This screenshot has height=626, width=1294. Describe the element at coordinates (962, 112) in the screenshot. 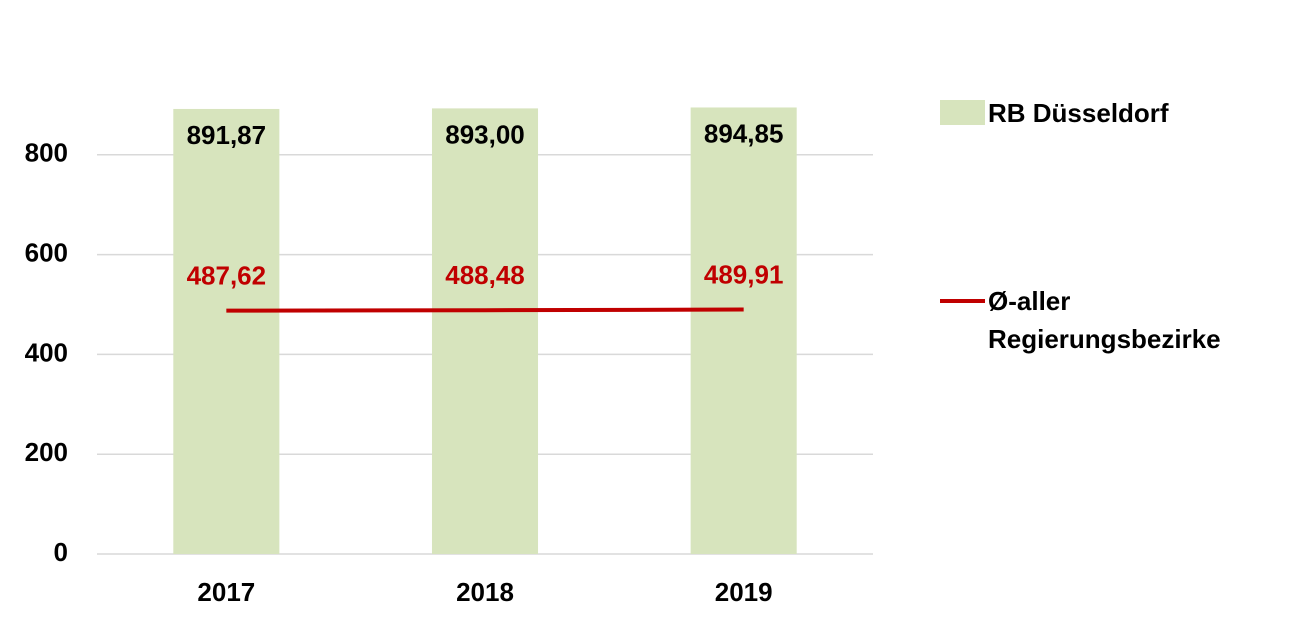

I see `legend-swatch` at that location.